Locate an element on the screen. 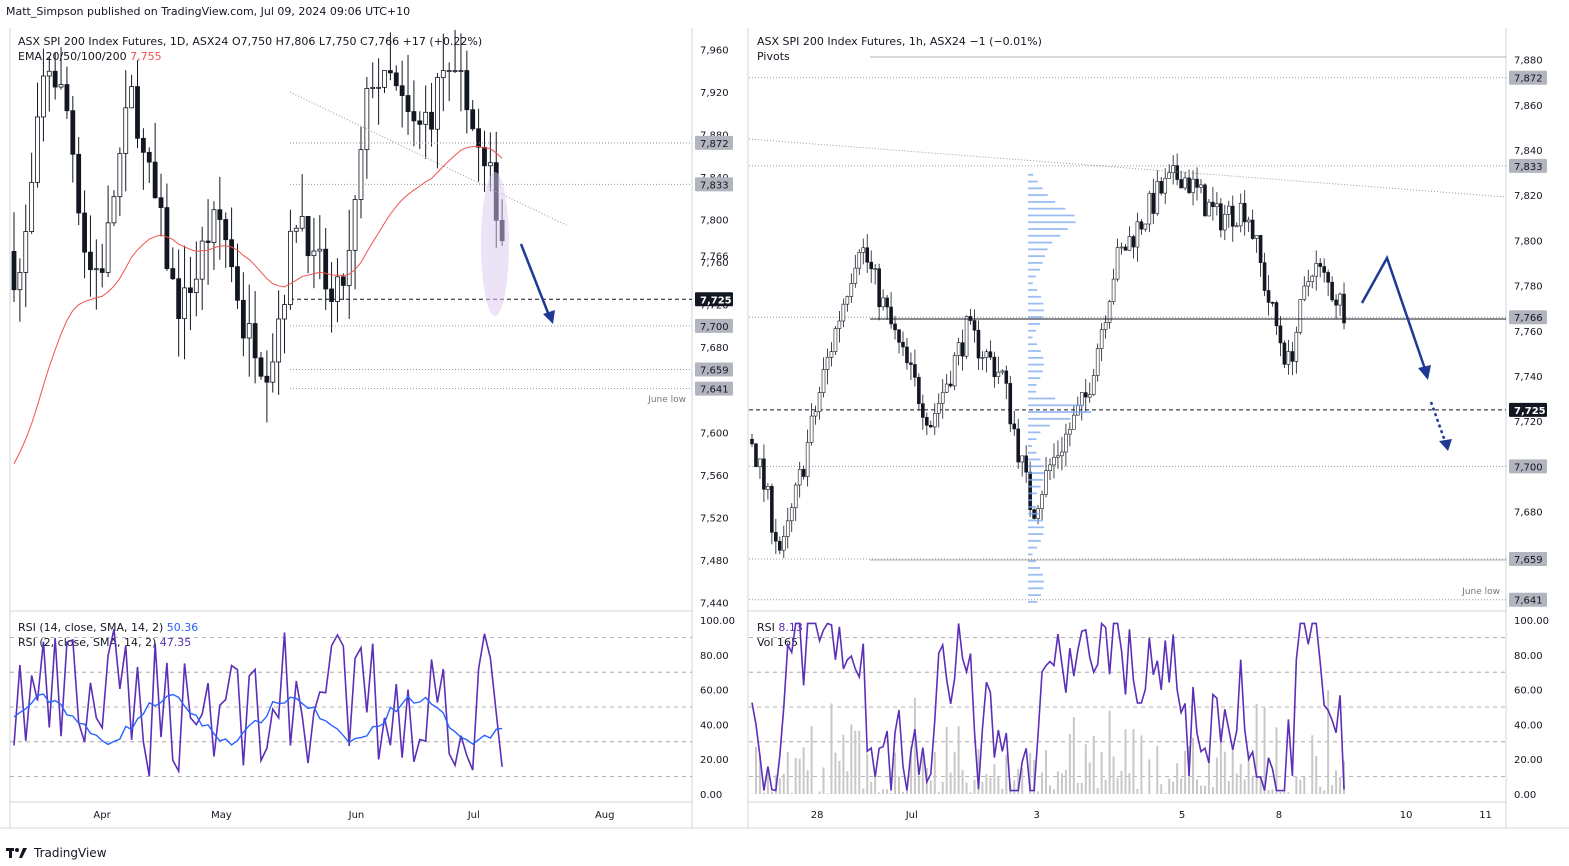 This screenshot has height=866, width=1569. left-high: H7,806 is located at coordinates (295, 41).